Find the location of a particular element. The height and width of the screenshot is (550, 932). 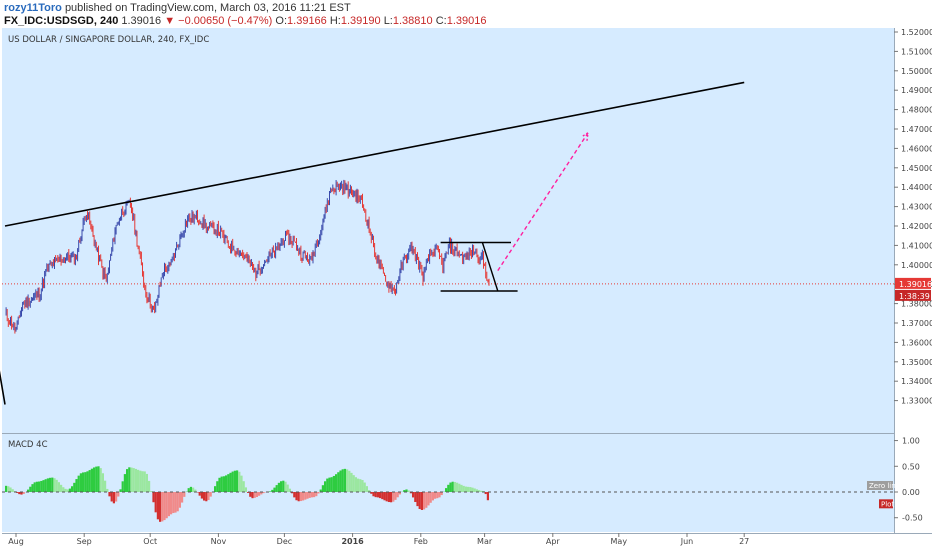

x-tick-label: Feb is located at coordinates (421, 541).